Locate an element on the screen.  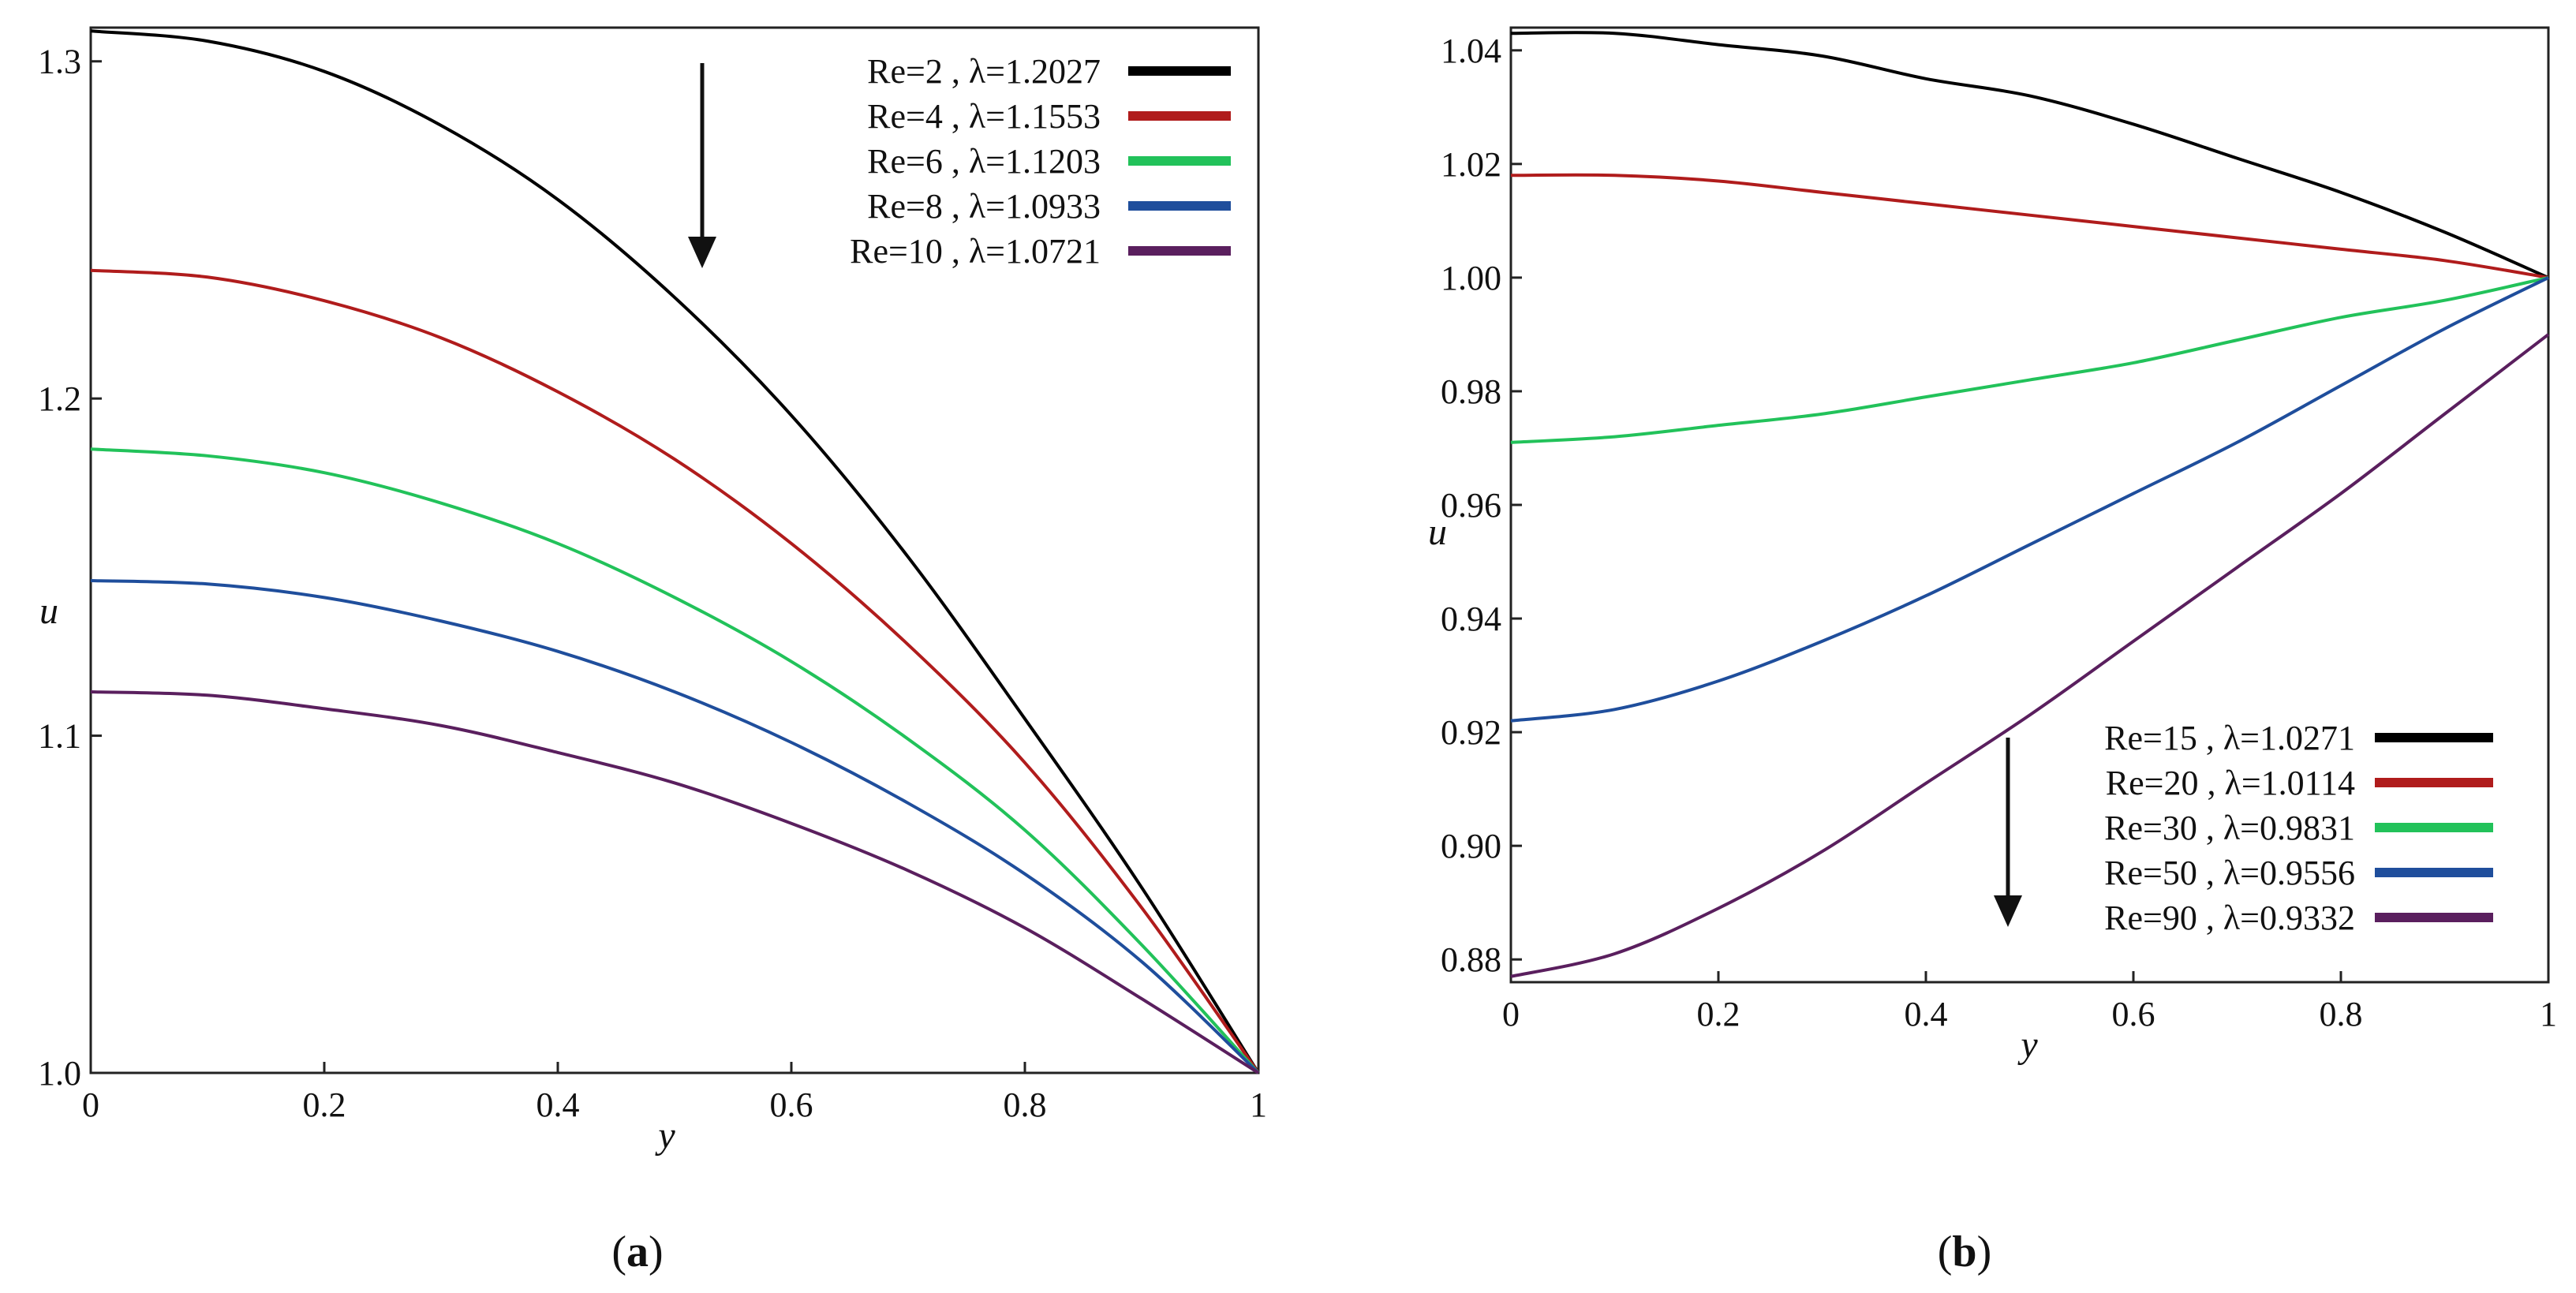
legend-label: Re=90 , λ=0.9332 is located at coordinates (2229, 918).